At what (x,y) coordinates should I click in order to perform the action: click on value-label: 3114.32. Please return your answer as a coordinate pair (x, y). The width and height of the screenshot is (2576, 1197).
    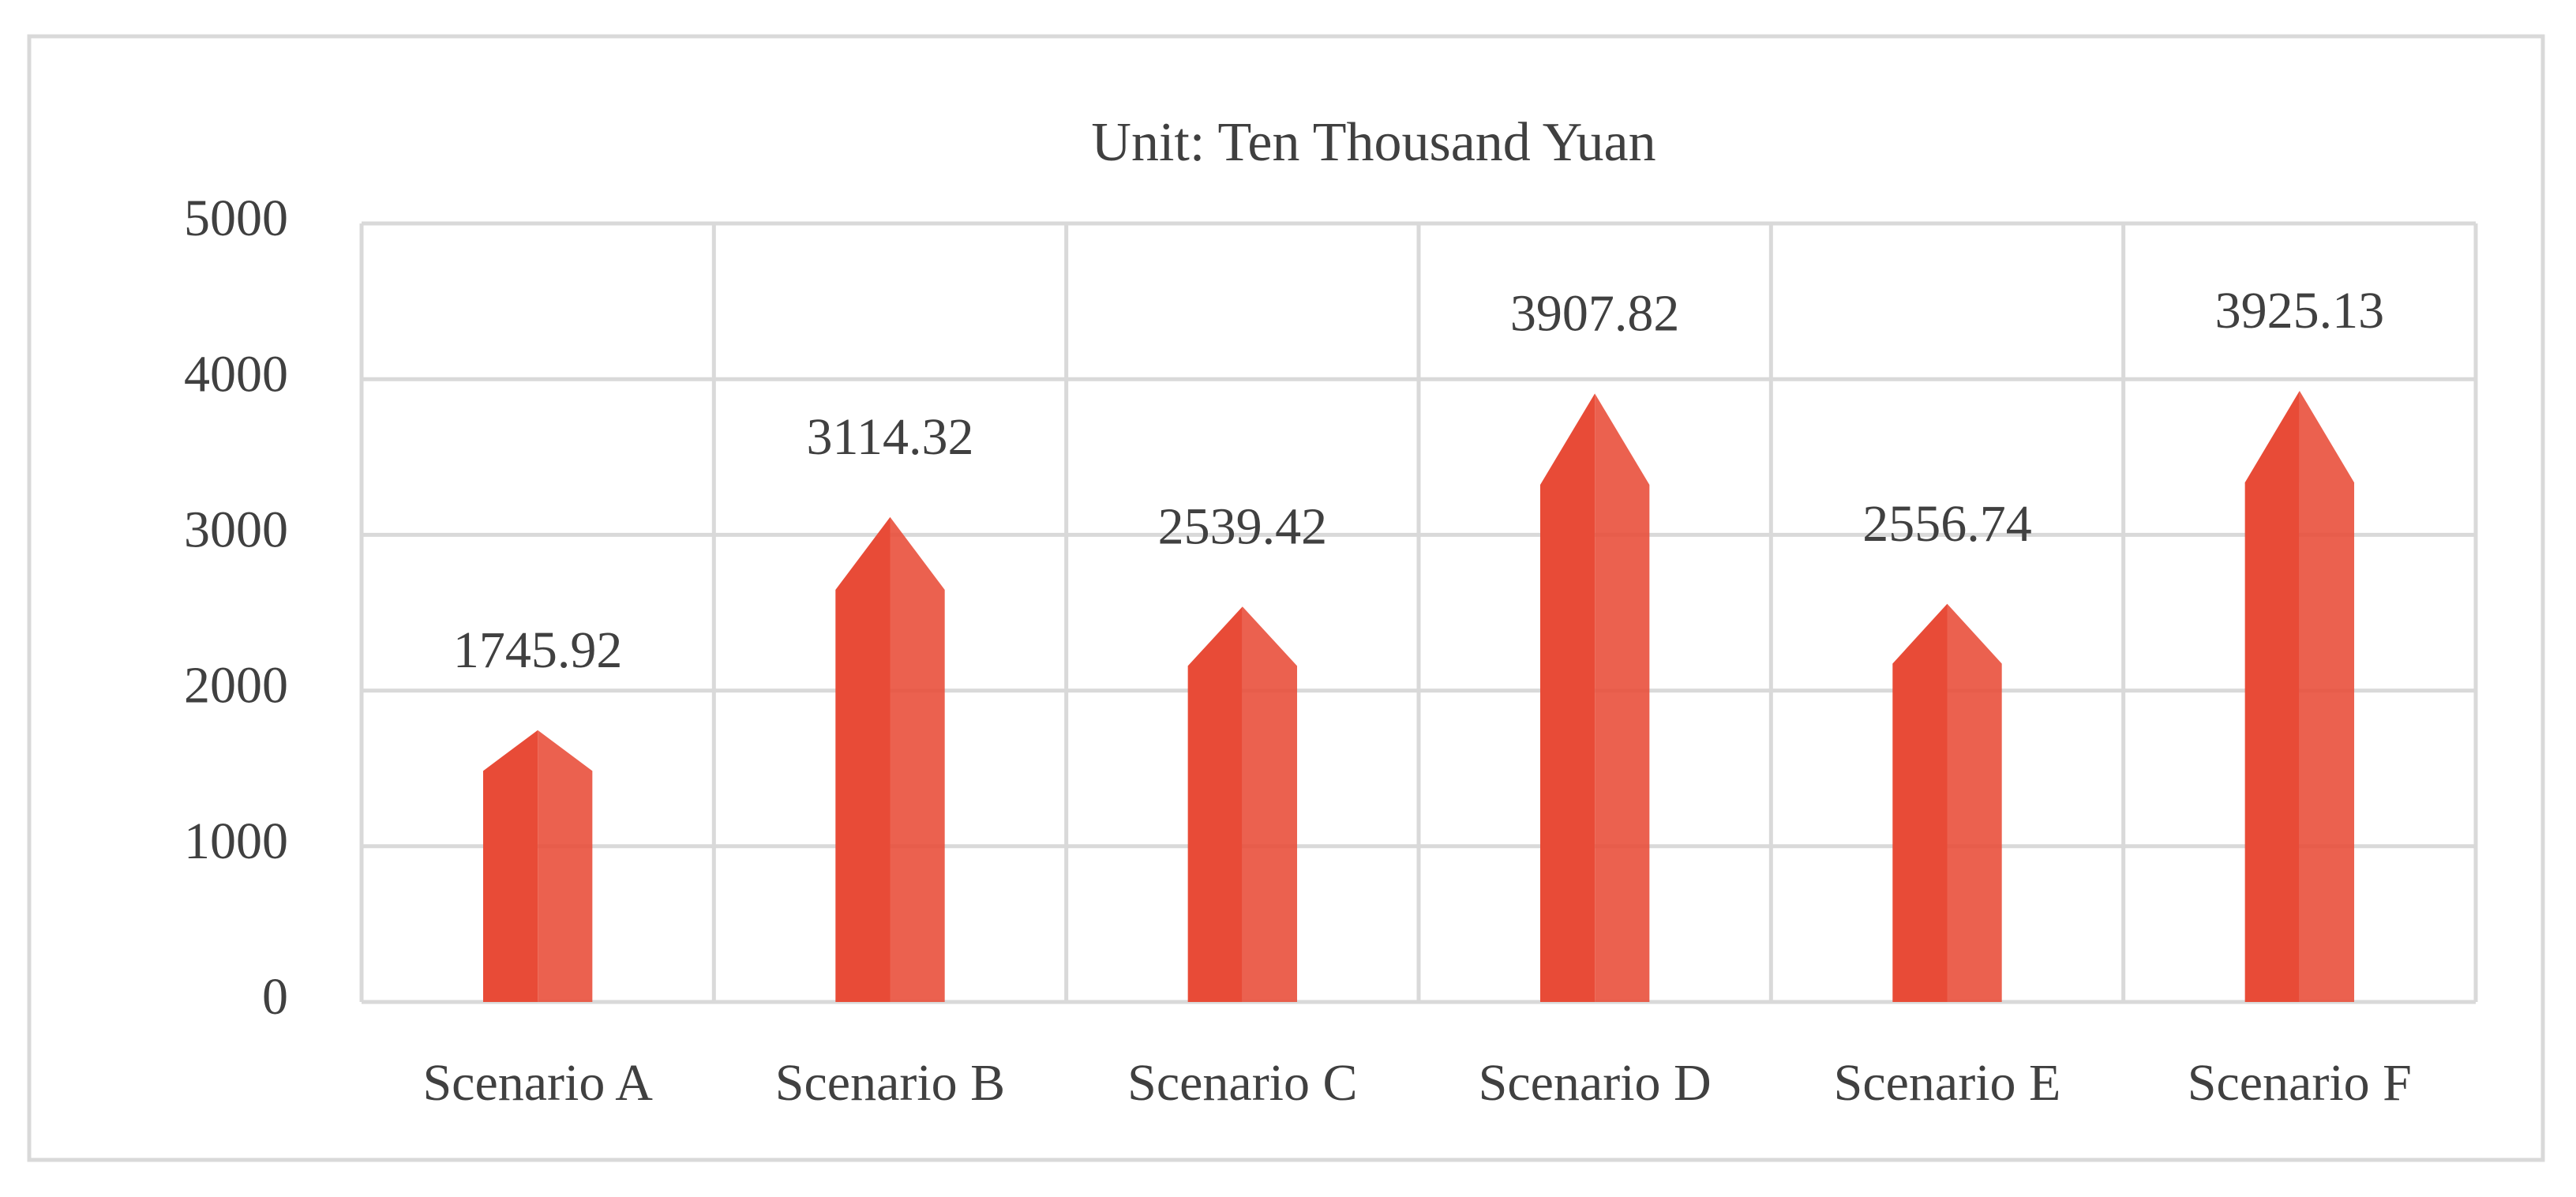
    Looking at the image, I should click on (889, 437).